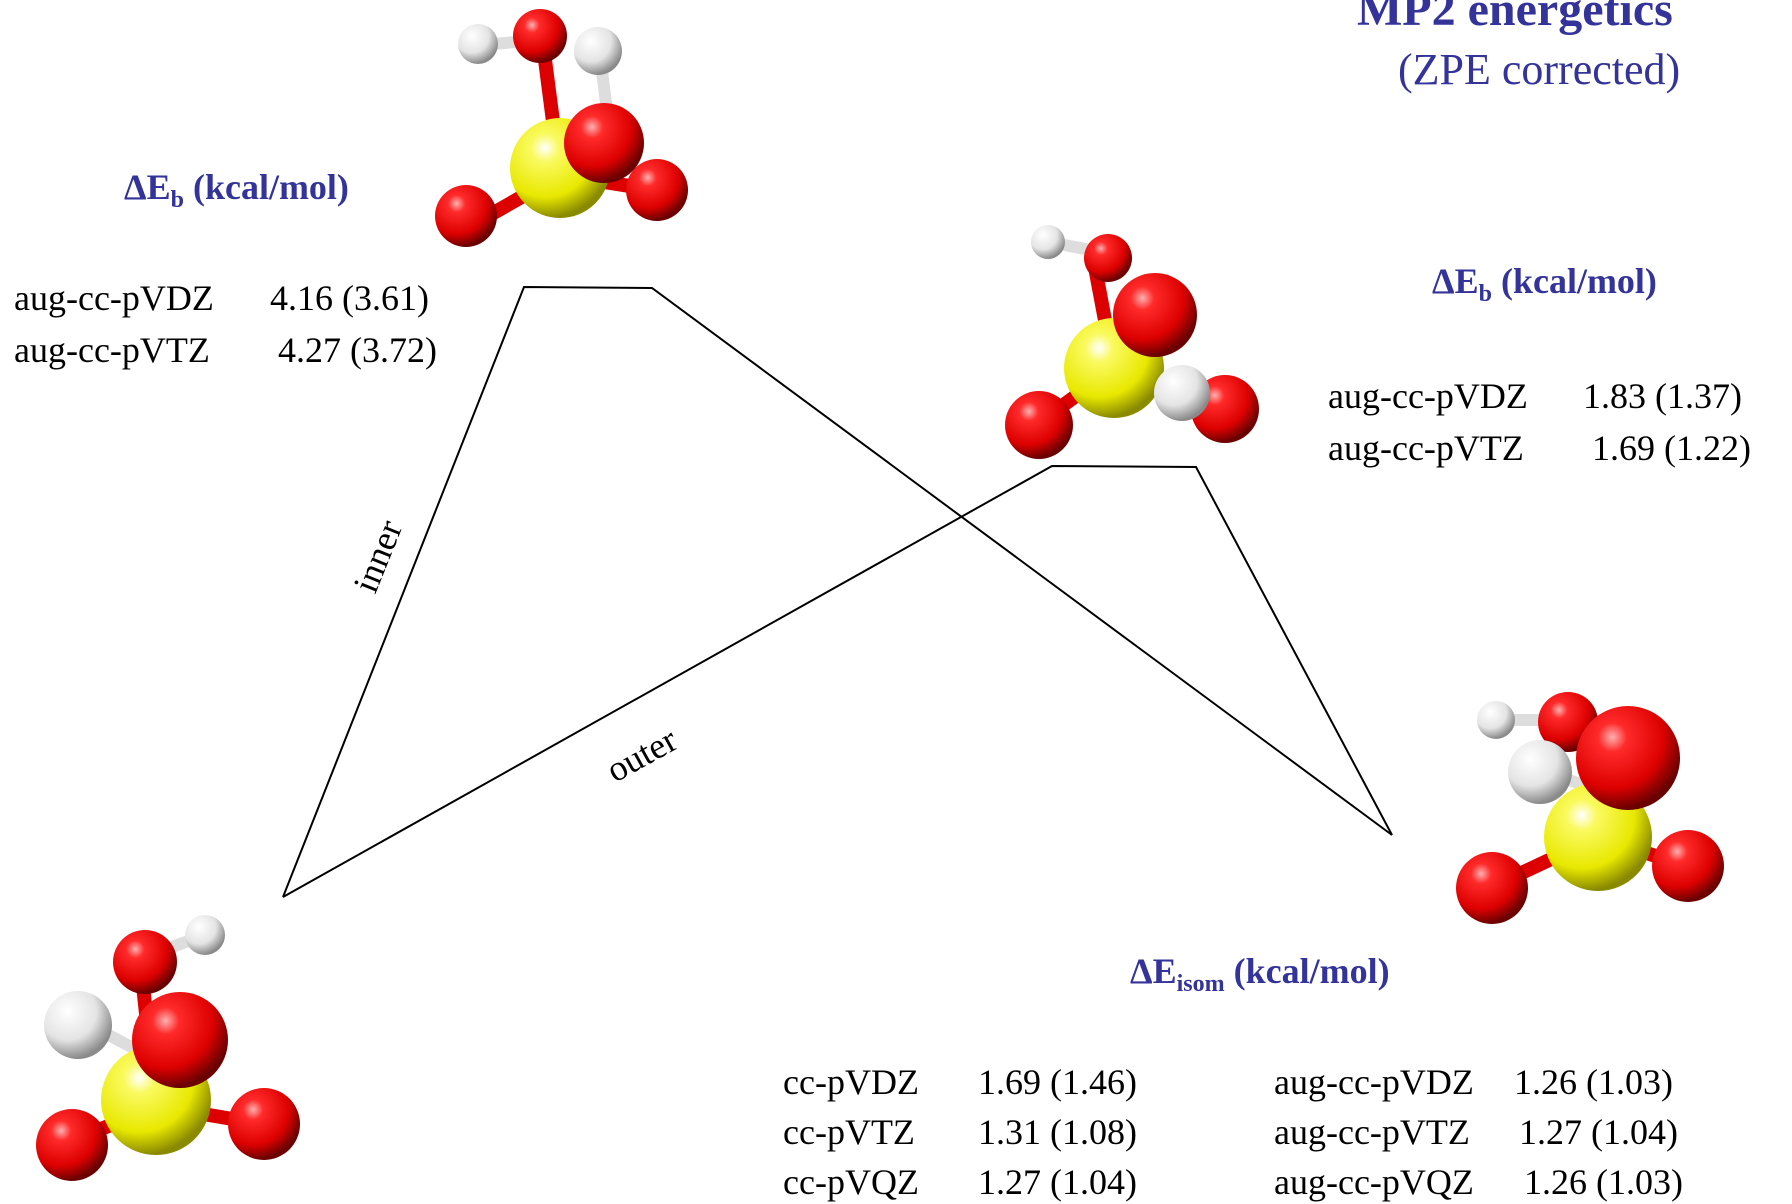 The height and width of the screenshot is (1204, 1792). Describe the element at coordinates (1473, 1082) in the screenshot. I see `isom-right-row: aug-cc-pVDZ 1.26 (1.03)` at that location.